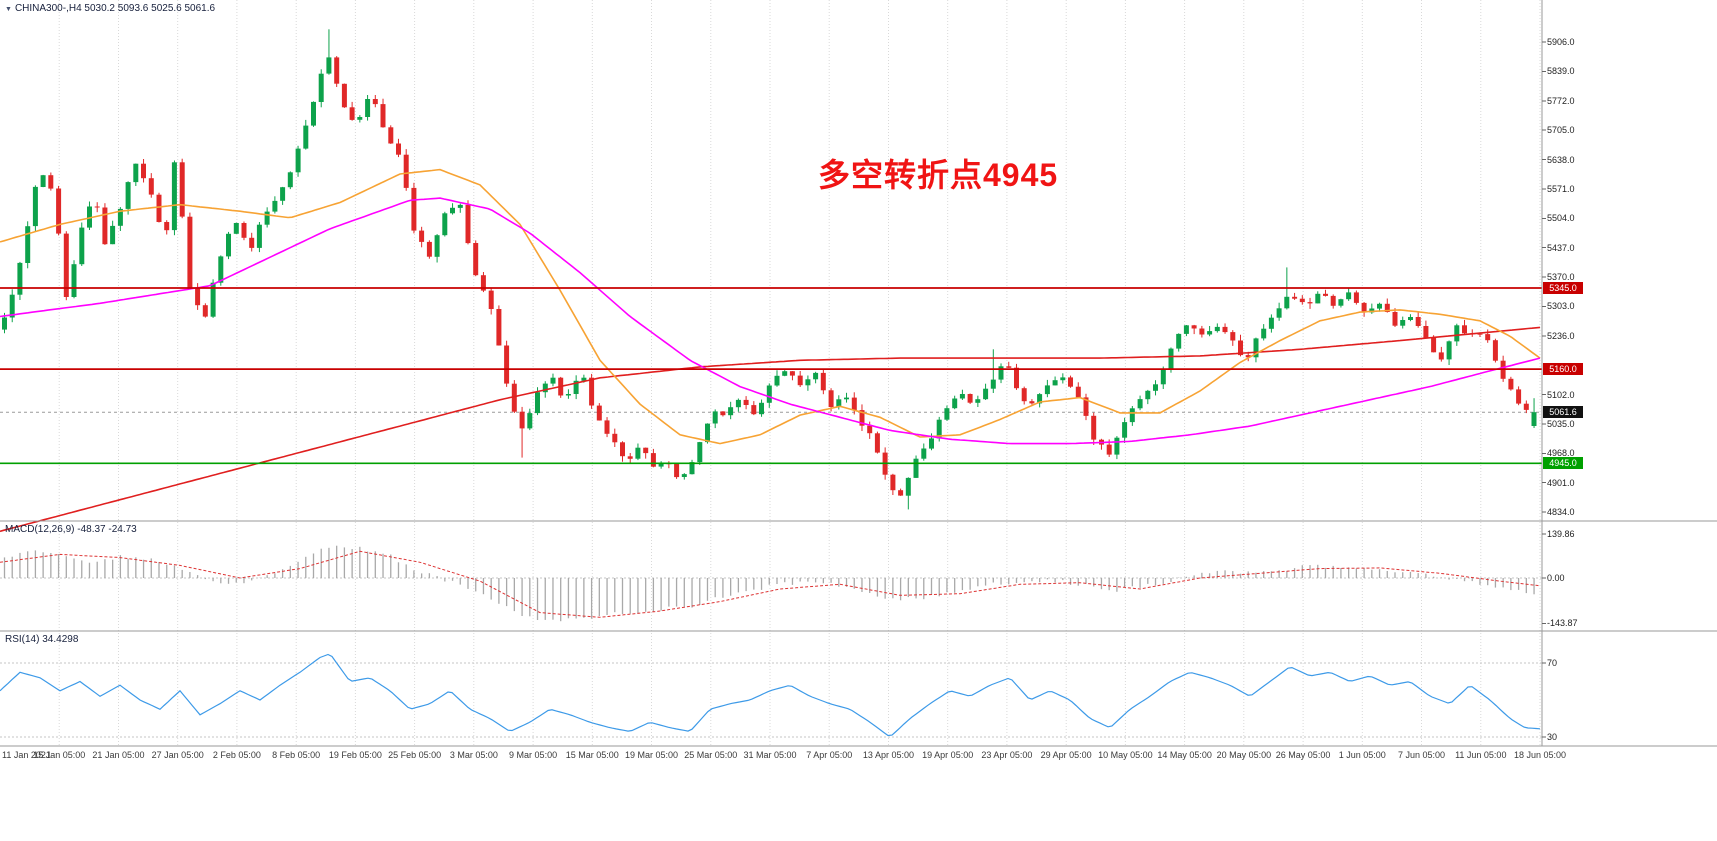  Describe the element at coordinates (888, 755) in the screenshot. I see `time-axis-label: 13 Apr 05:00` at that location.